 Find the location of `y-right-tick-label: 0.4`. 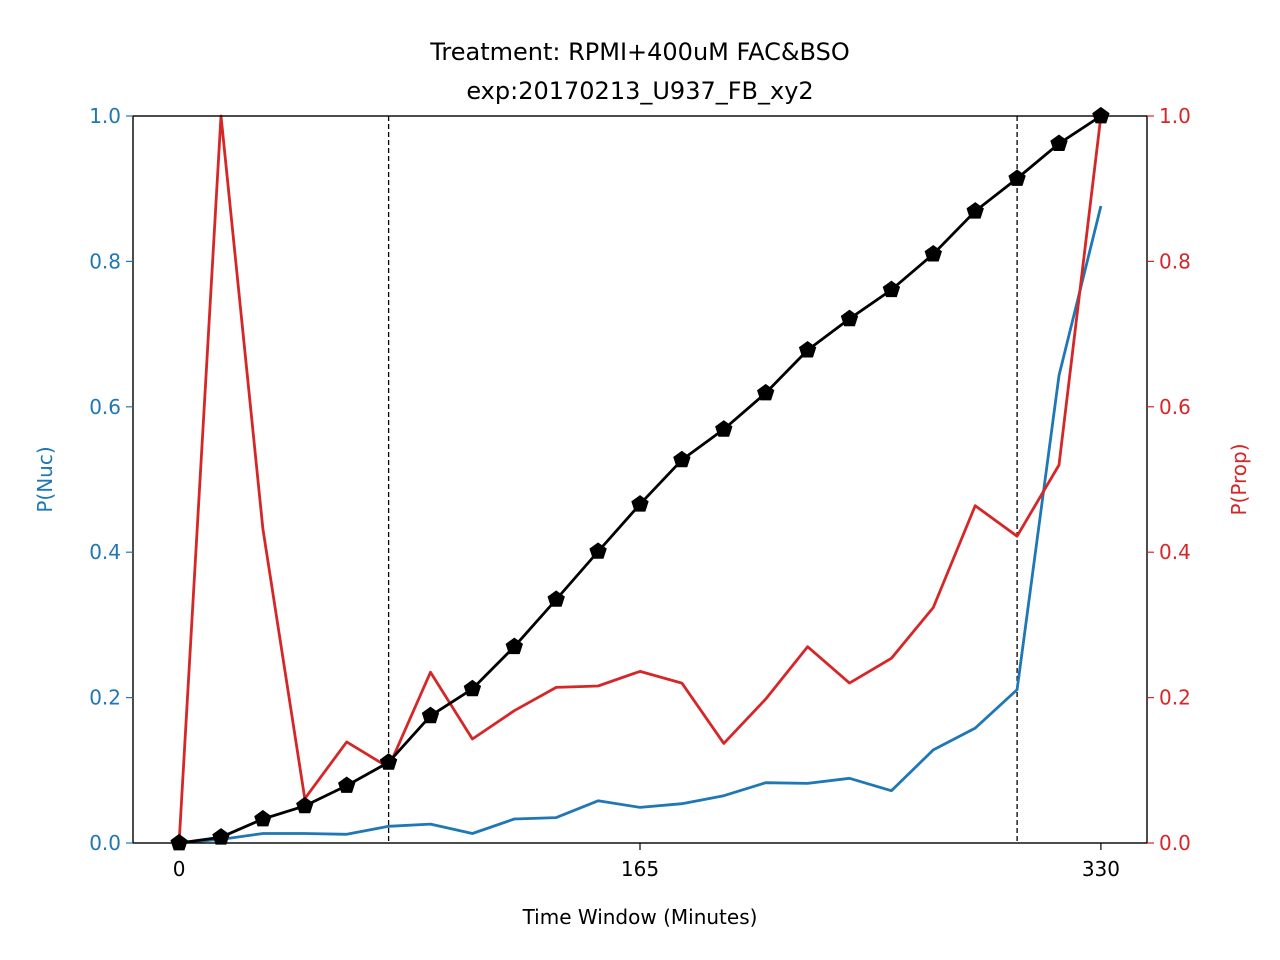

y-right-tick-label: 0.4 is located at coordinates (1175, 552).